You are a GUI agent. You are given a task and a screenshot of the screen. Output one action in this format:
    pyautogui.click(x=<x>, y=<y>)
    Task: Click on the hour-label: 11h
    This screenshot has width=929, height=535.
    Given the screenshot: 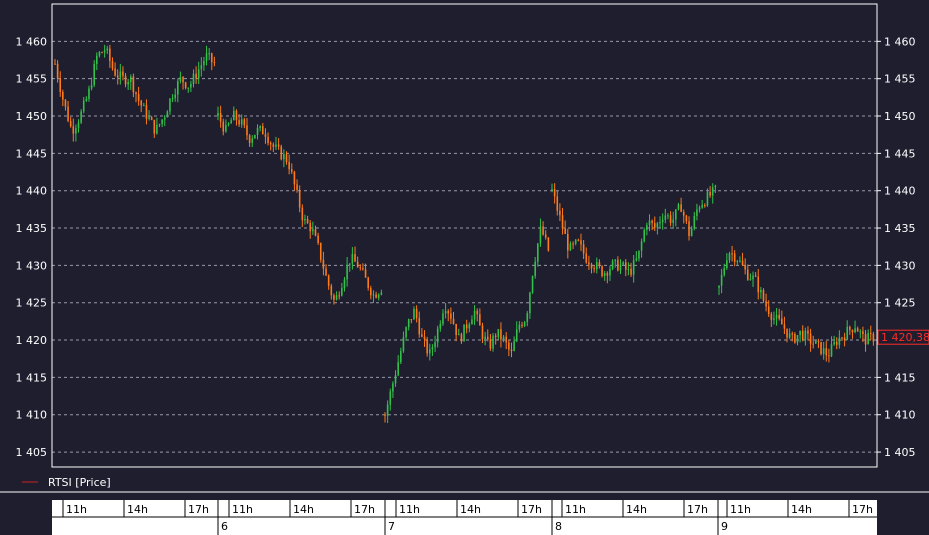 What is the action you would take?
    pyautogui.click(x=740, y=509)
    